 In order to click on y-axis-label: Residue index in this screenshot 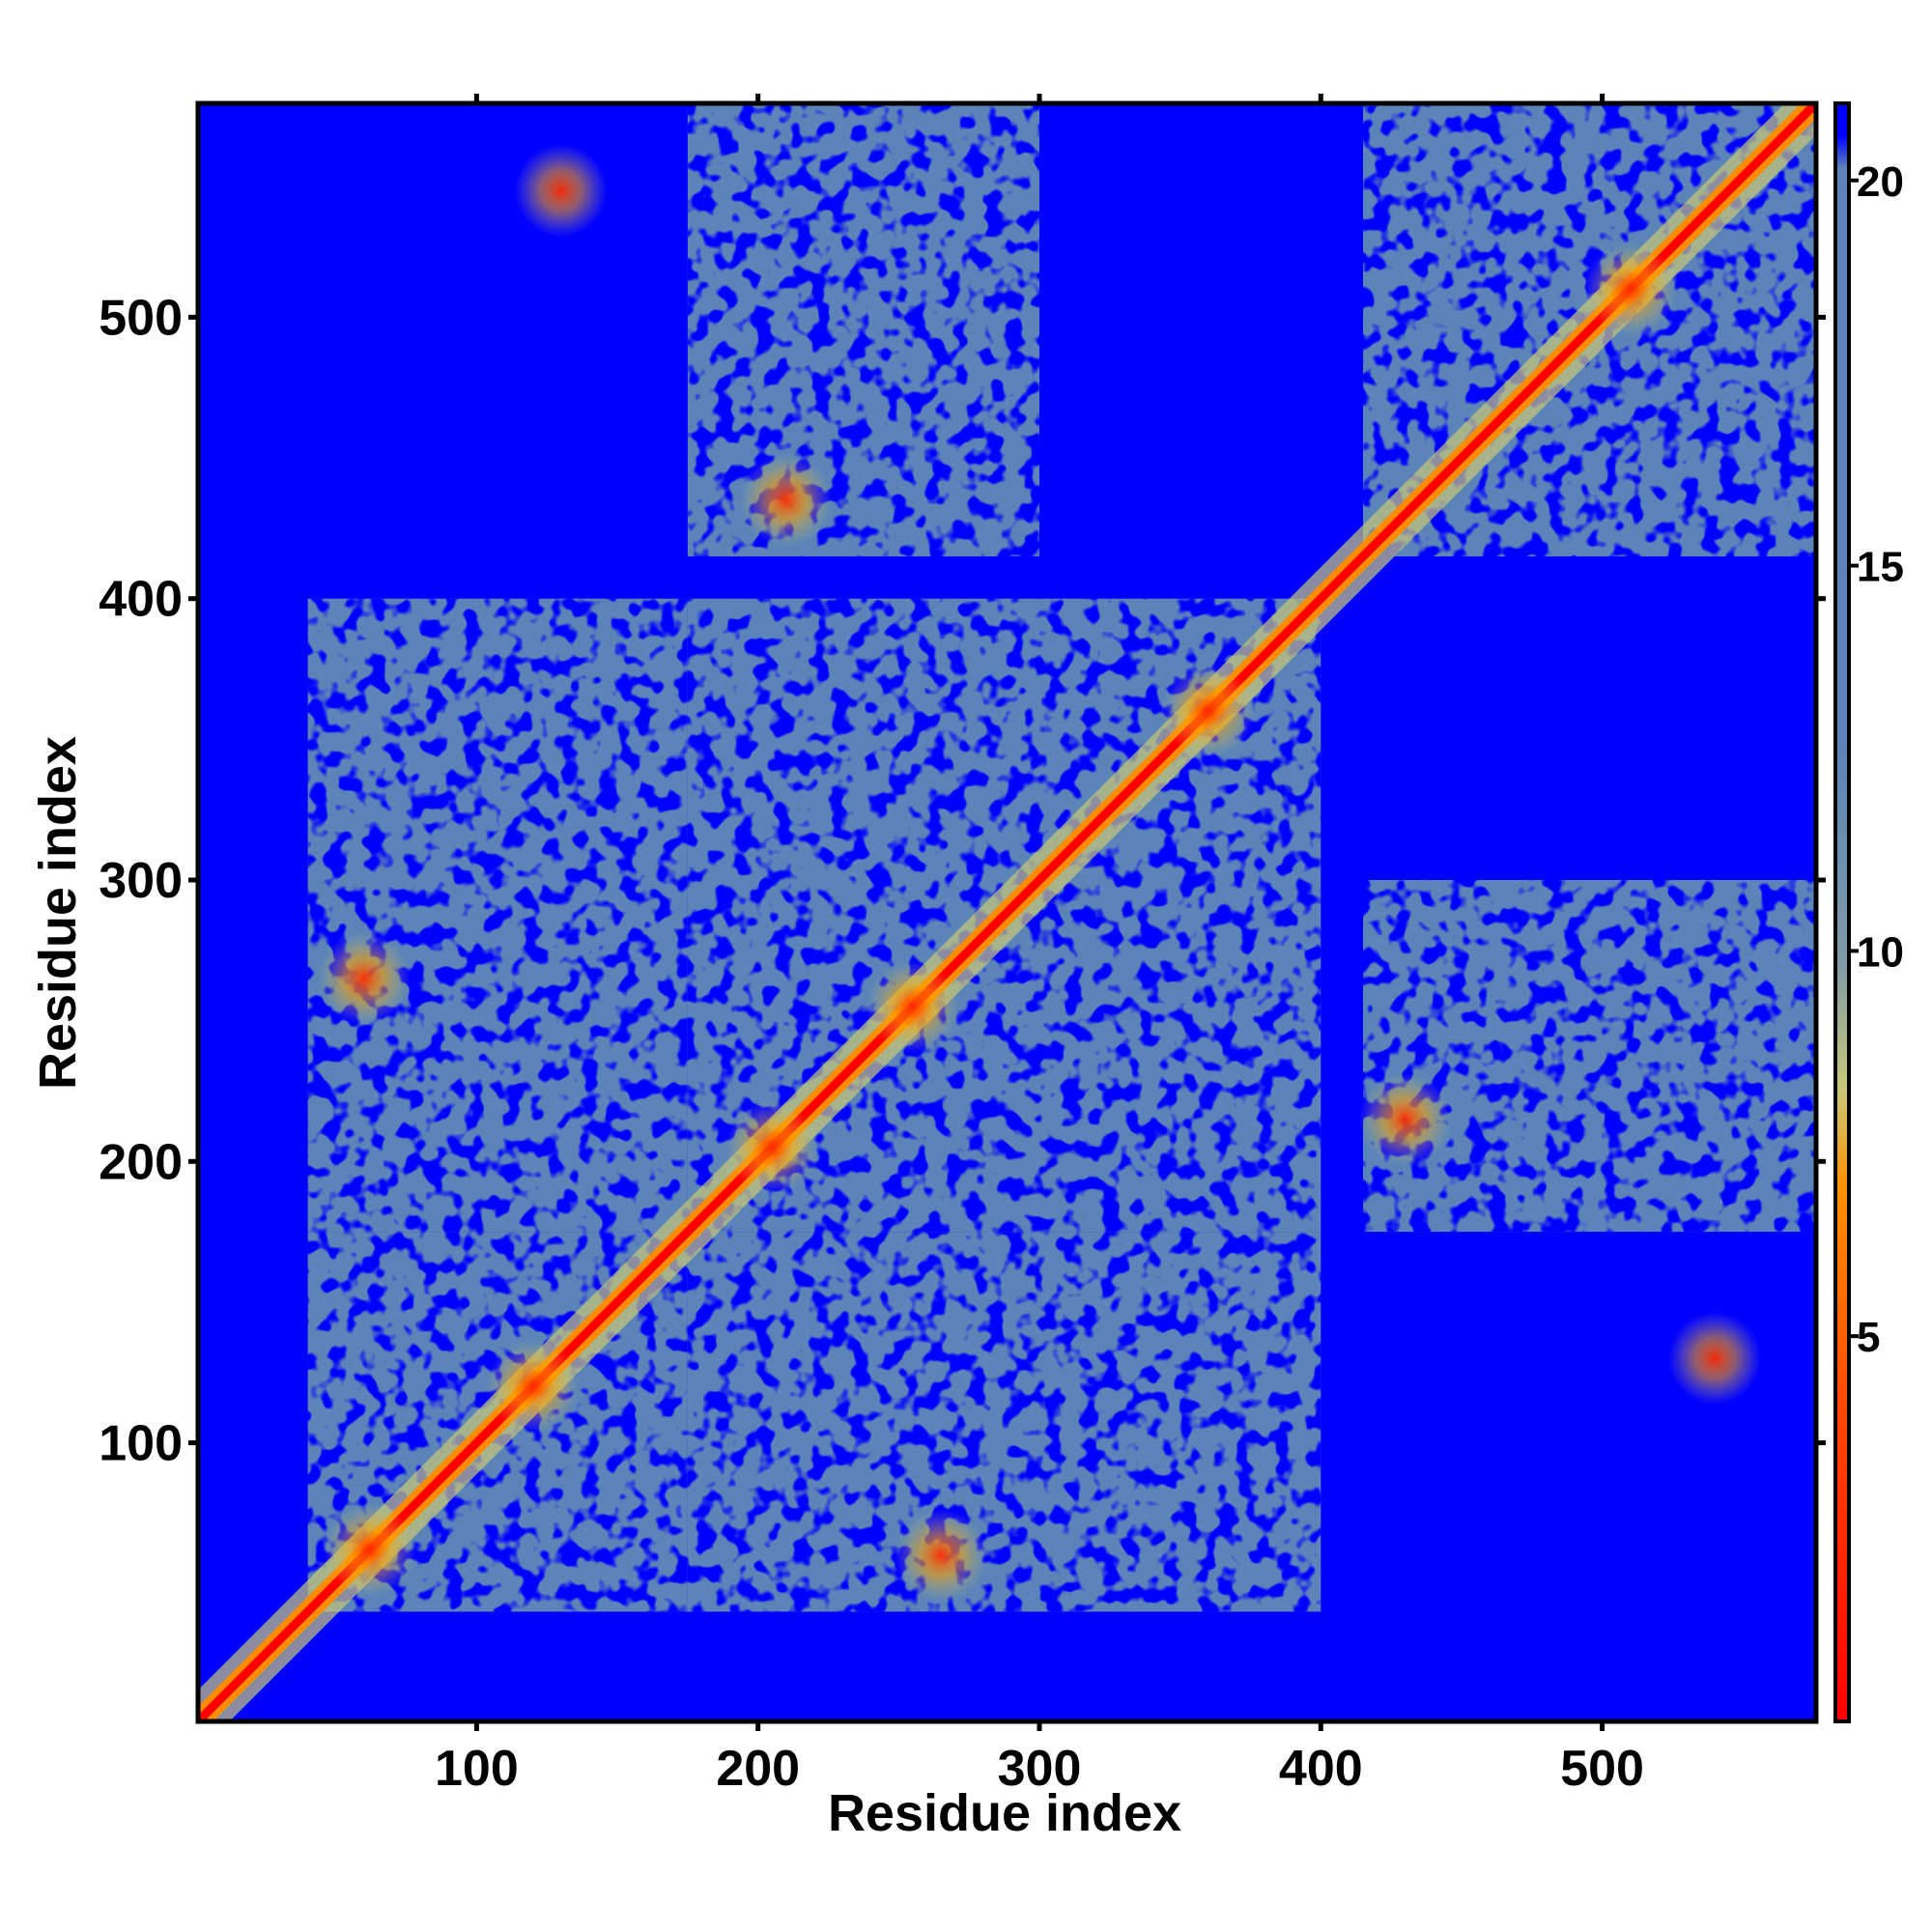, I will do `click(58, 913)`.